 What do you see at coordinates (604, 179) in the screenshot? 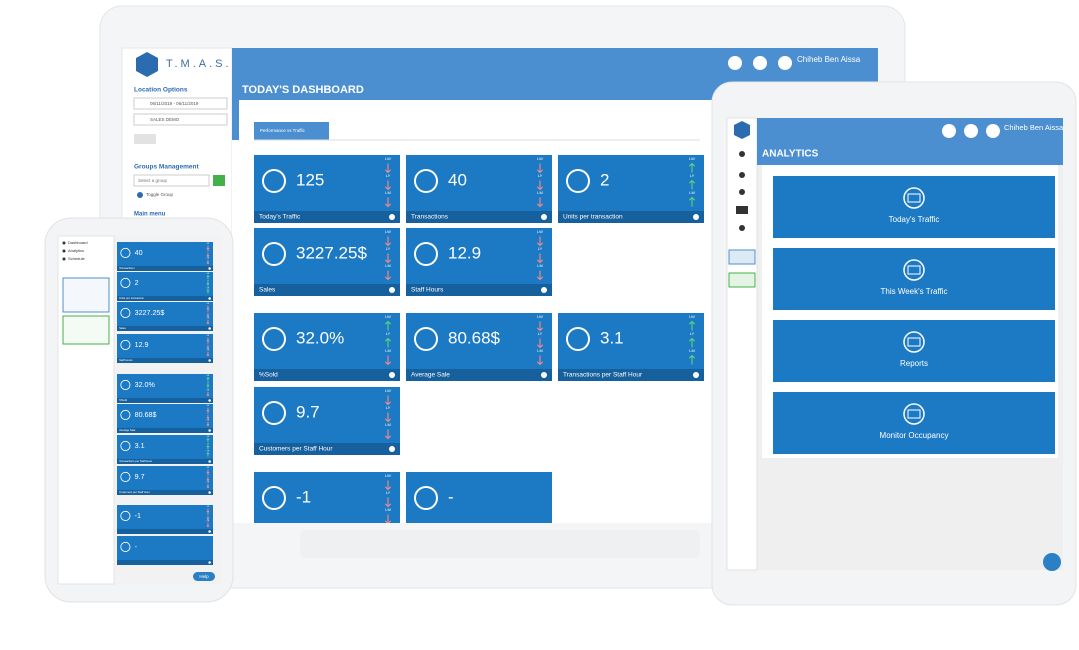
I see `tile-value: 2` at bounding box center [604, 179].